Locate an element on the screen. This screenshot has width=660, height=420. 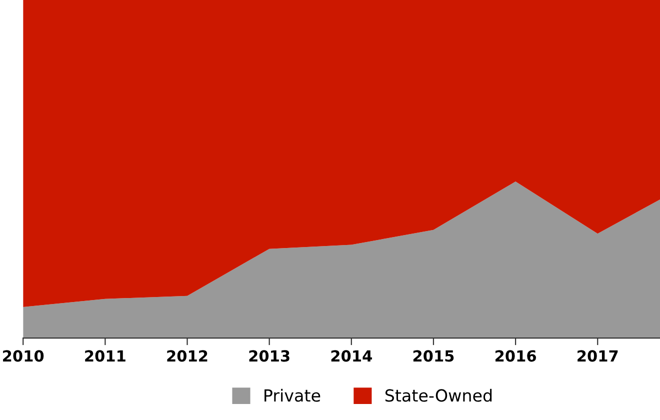
legend-label: State-Owned is located at coordinates (438, 395).